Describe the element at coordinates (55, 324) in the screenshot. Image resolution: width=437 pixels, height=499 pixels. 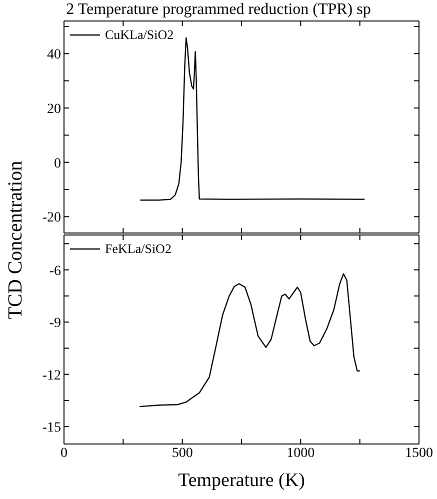
I see `y-tick-label: -9` at that location.